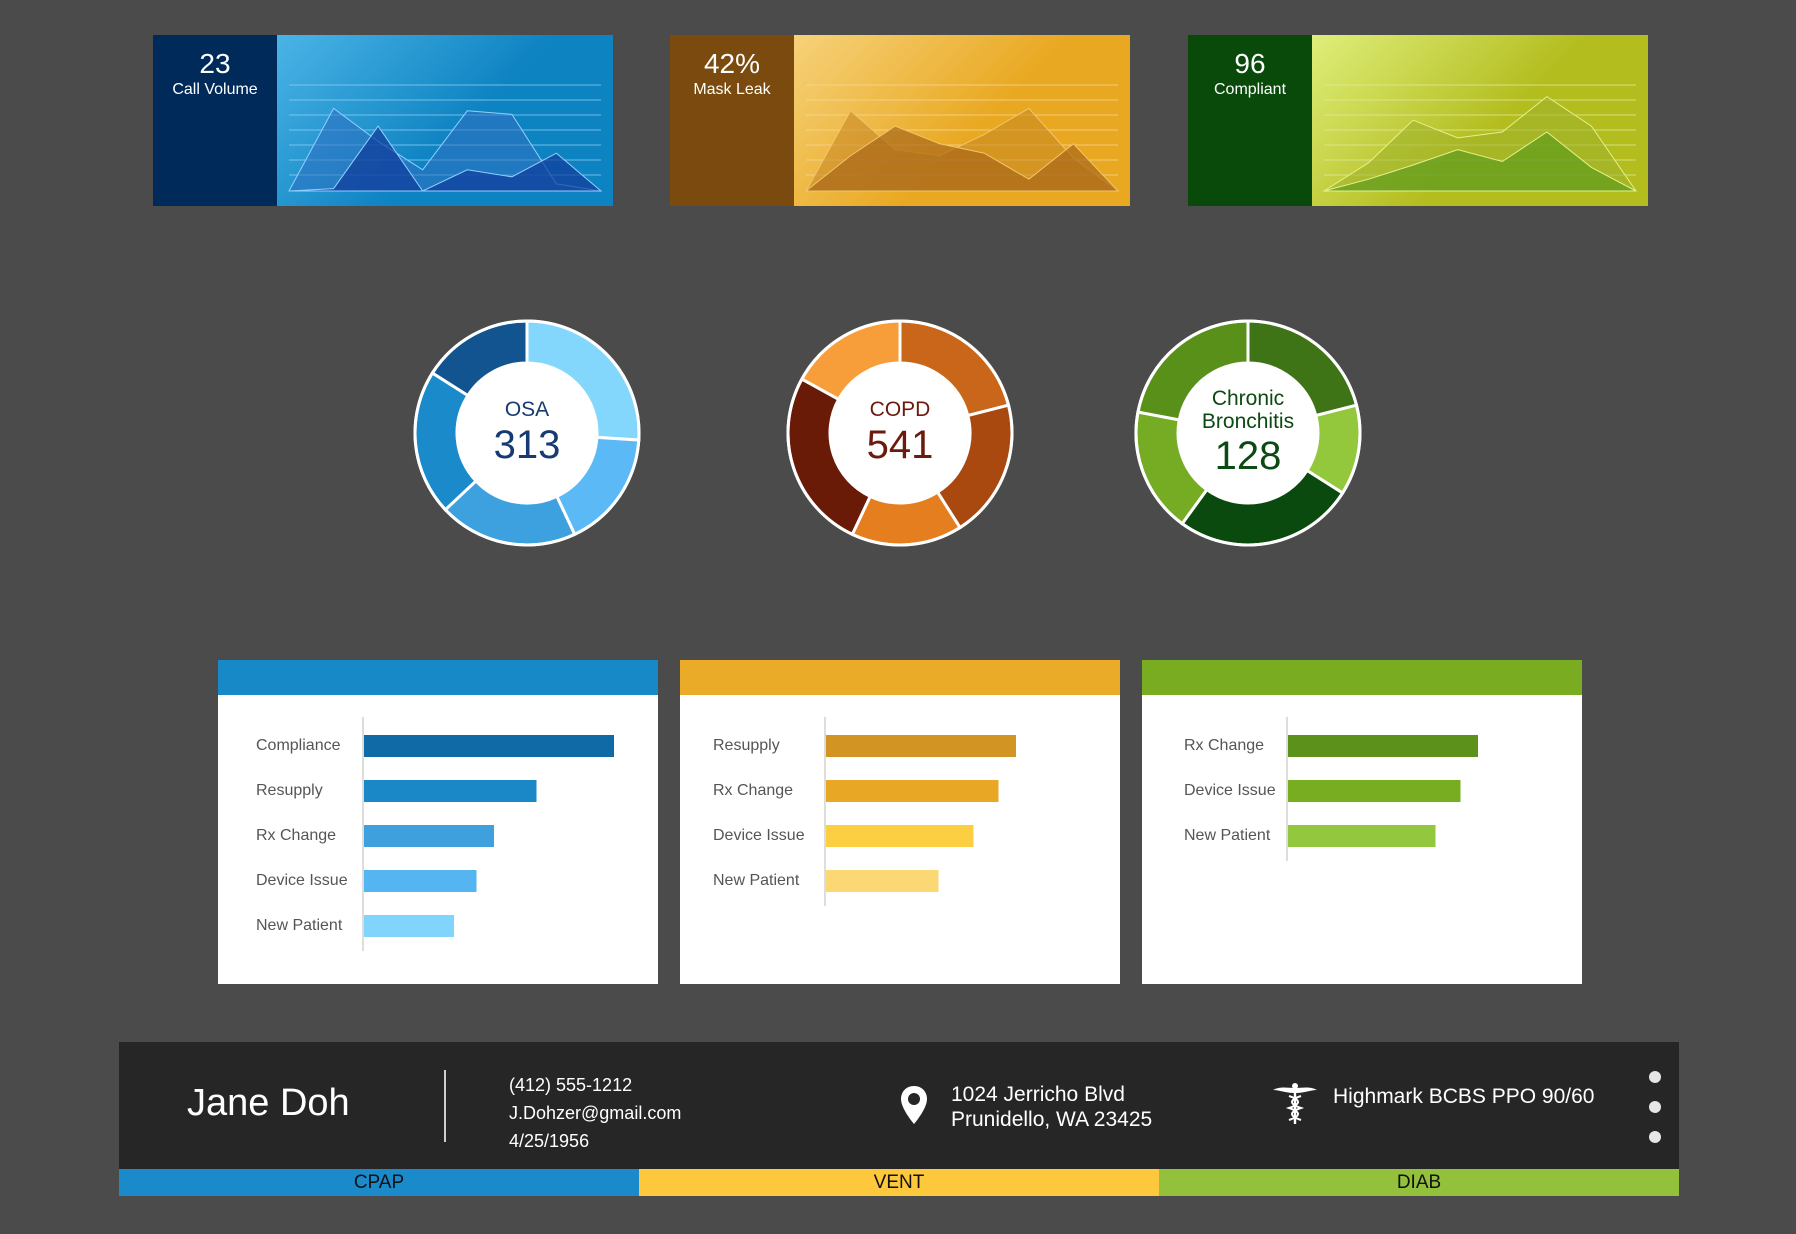 The width and height of the screenshot is (1796, 1234). Describe the element at coordinates (900, 444) in the screenshot. I see `donut-value: 541` at that location.